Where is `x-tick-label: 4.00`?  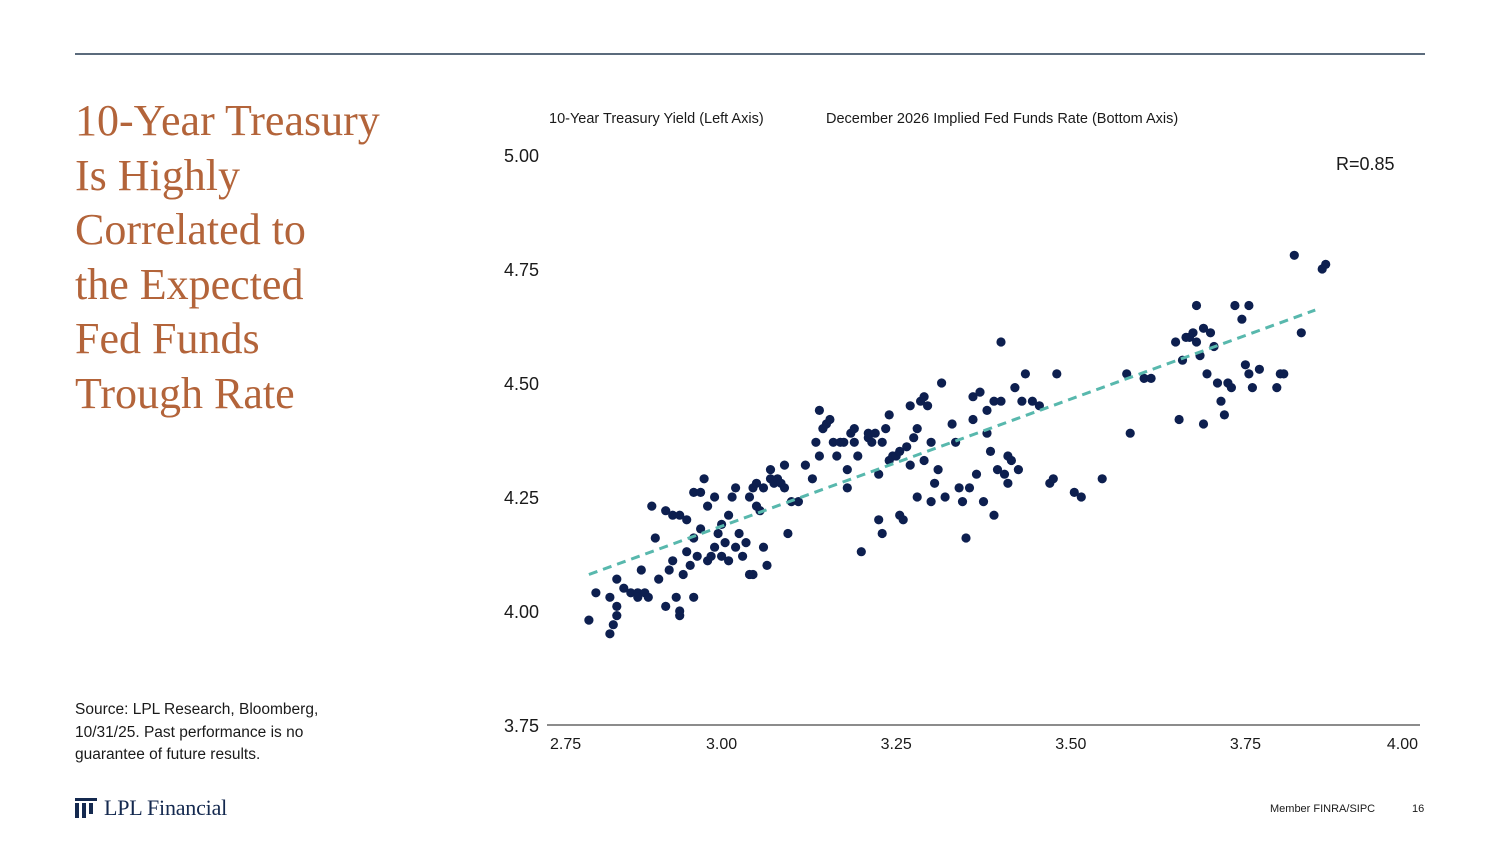 x-tick-label: 4.00 is located at coordinates (1402, 744).